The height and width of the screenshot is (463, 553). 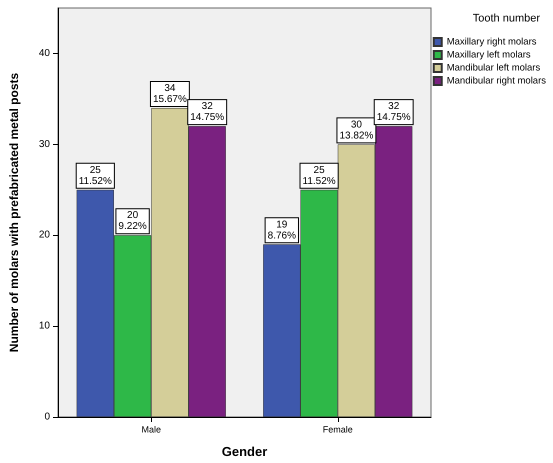 I want to click on data-label: 19 8.76%, so click(x=282, y=230).